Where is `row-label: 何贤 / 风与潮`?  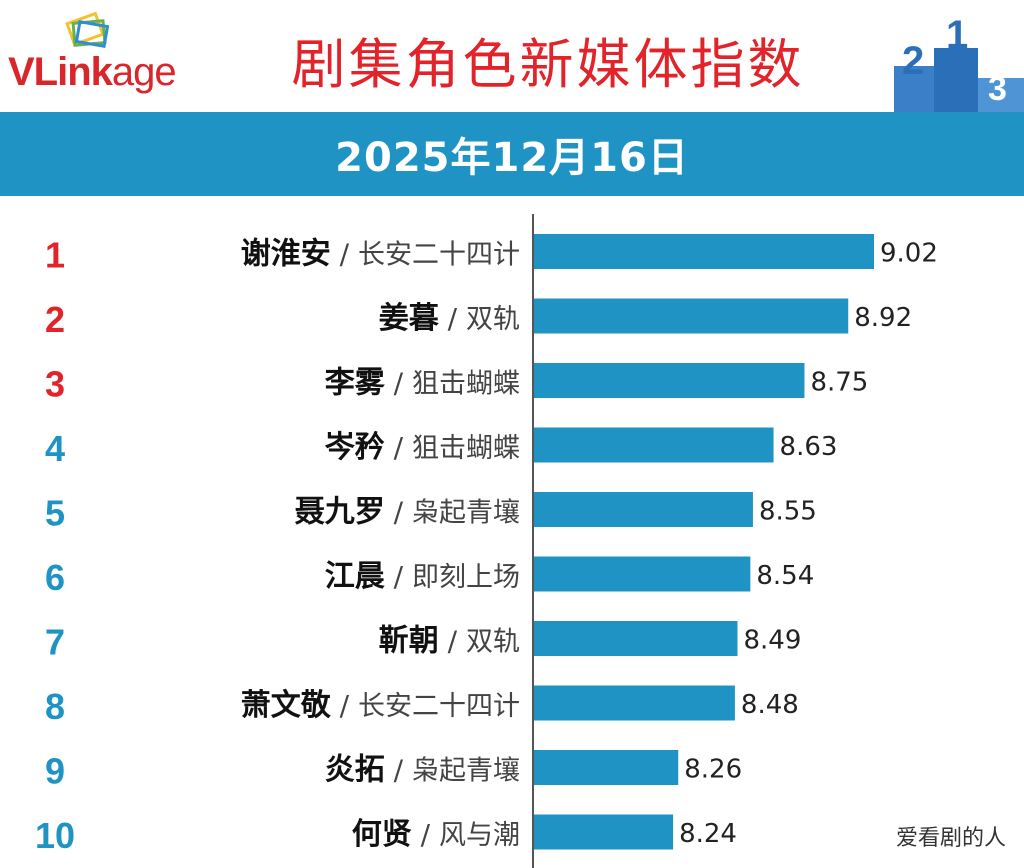 row-label: 何贤 / 风与潮 is located at coordinates (436, 834).